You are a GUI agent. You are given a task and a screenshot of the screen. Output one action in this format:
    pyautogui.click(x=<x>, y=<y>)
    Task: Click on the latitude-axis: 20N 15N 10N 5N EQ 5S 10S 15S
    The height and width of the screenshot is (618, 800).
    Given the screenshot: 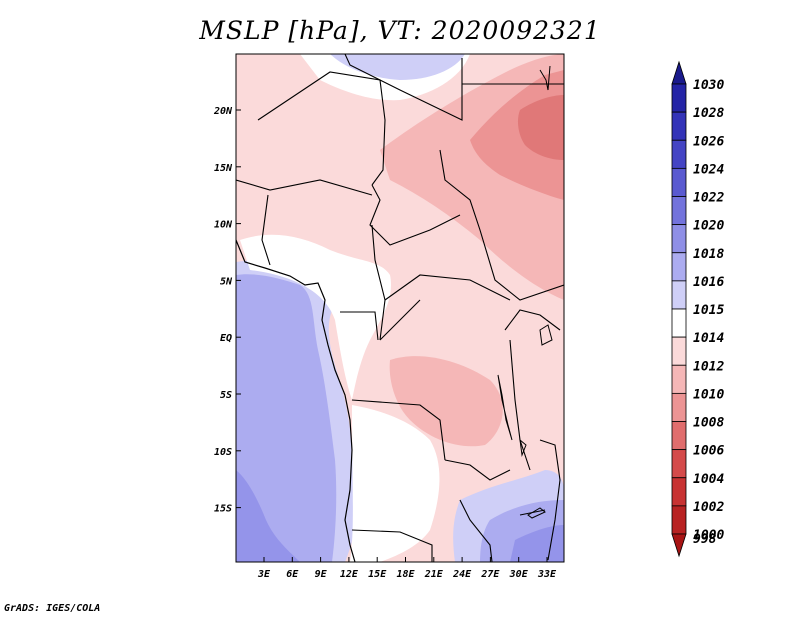 What is the action you would take?
    pyautogui.click(x=227, y=310)
    